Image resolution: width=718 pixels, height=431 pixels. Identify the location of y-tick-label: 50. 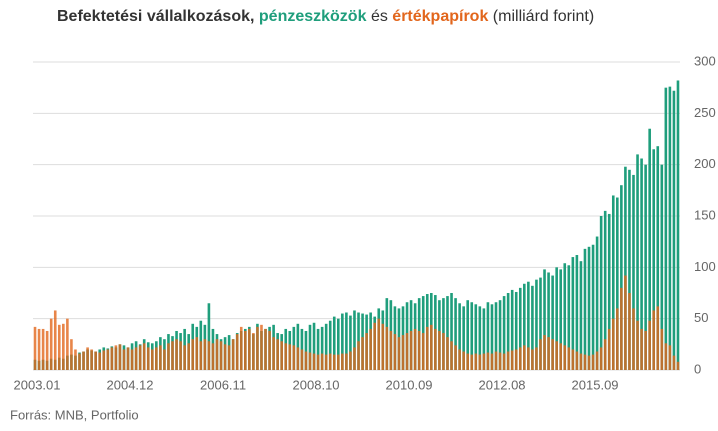
(701, 317).